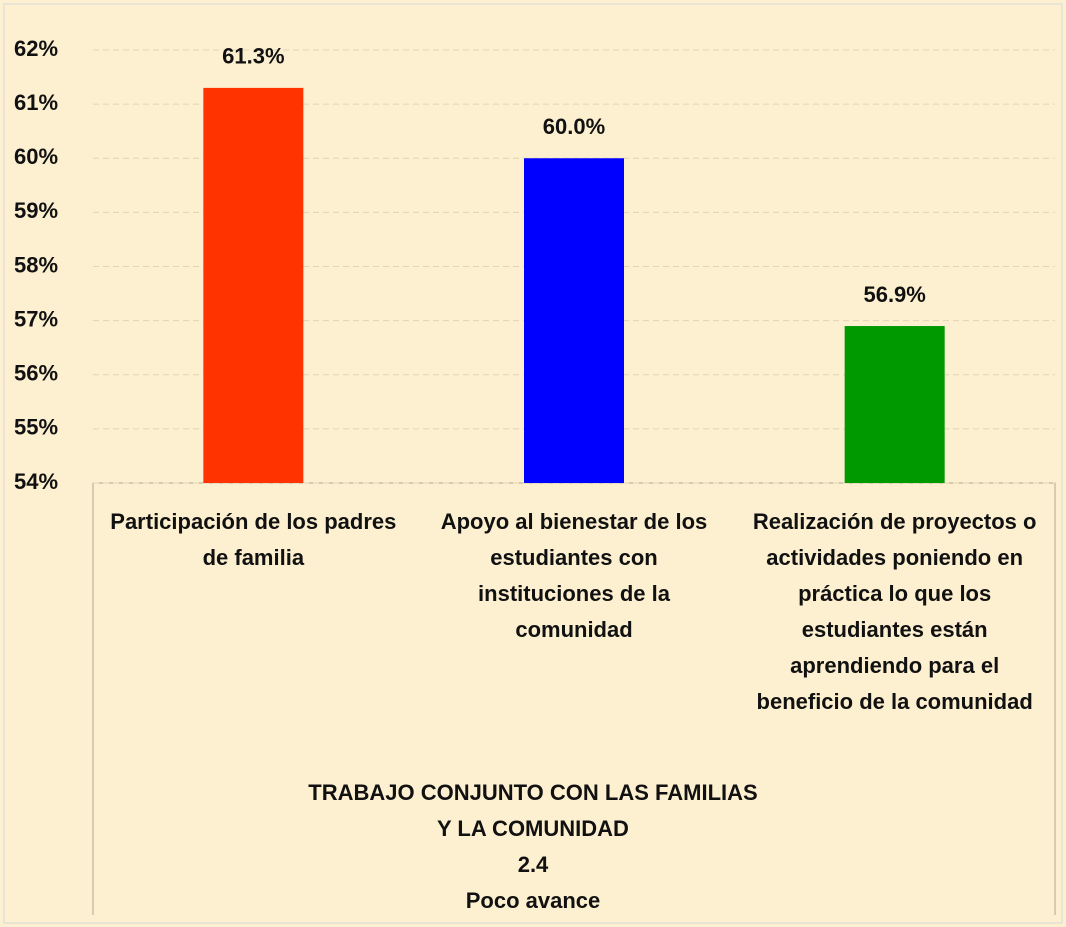 Image resolution: width=1066 pixels, height=927 pixels. What do you see at coordinates (574, 126) in the screenshot?
I see `data-label: 60.0%` at bounding box center [574, 126].